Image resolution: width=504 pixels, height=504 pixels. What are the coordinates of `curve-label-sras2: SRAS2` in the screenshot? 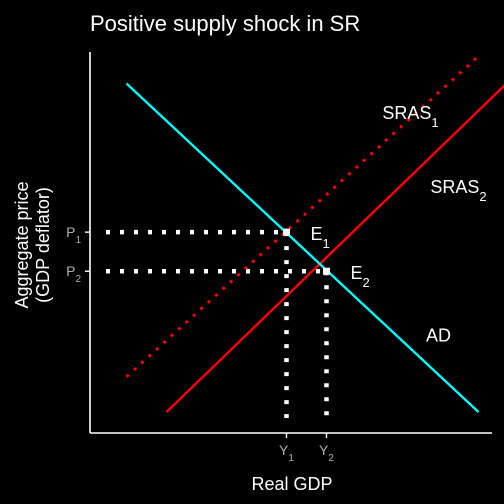 It's located at (458, 190).